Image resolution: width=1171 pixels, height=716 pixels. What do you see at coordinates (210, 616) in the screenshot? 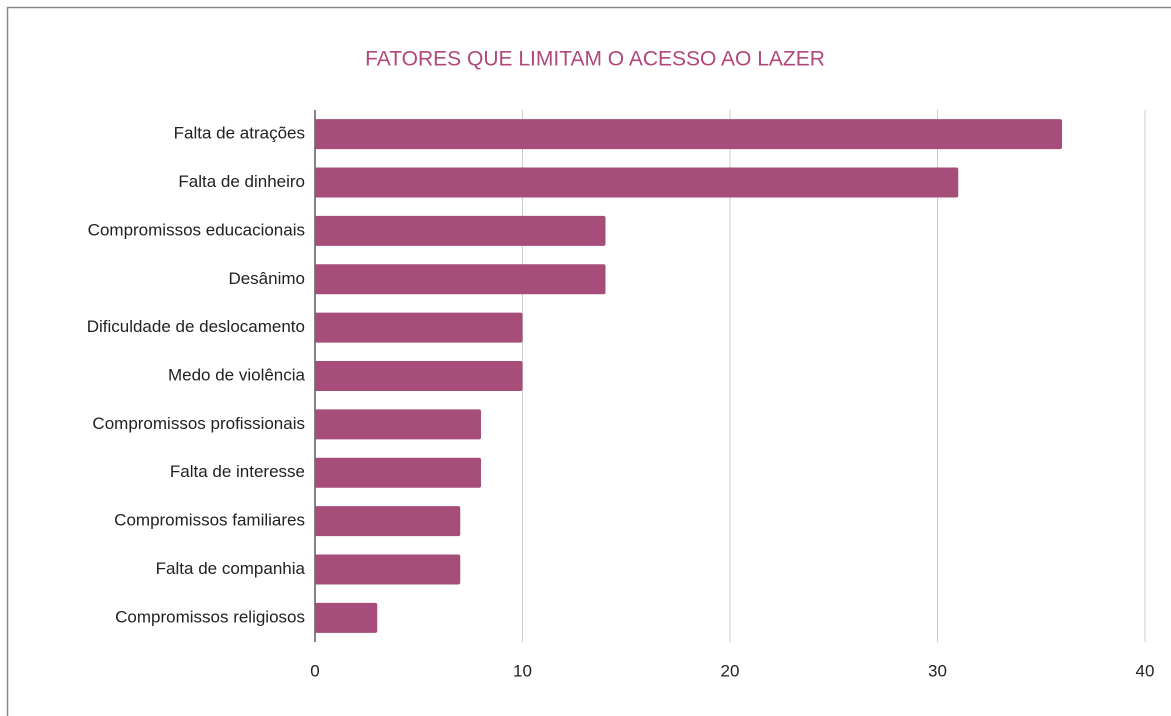
I see `y-tick-label: Compromissos religiosos` at bounding box center [210, 616].